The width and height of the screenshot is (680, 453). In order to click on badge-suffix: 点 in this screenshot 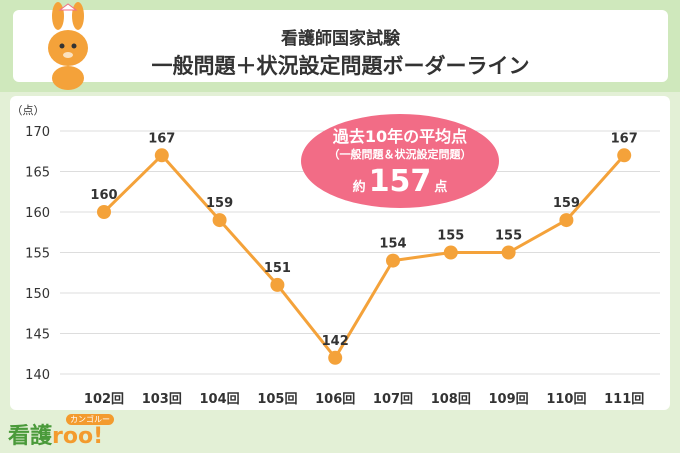, I will do `click(441, 187)`.